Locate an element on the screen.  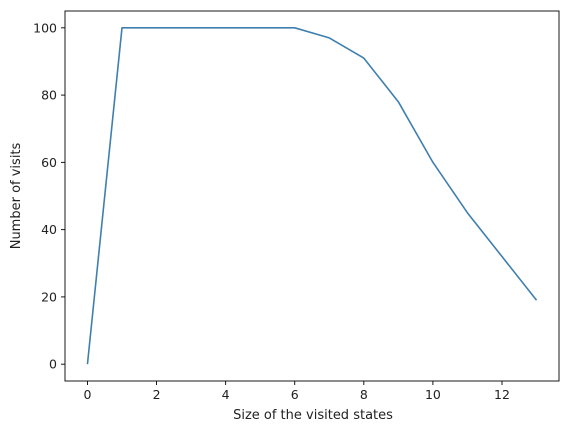
y-tick-label: 40 is located at coordinates (49, 229).